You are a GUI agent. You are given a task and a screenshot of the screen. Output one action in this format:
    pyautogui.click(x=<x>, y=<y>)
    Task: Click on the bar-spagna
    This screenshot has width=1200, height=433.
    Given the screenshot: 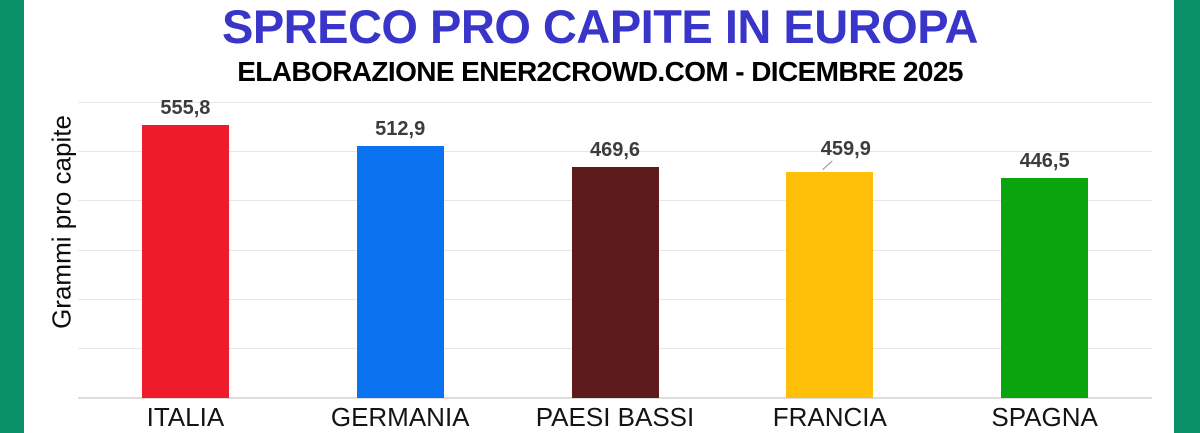 What is the action you would take?
    pyautogui.click(x=1045, y=288)
    